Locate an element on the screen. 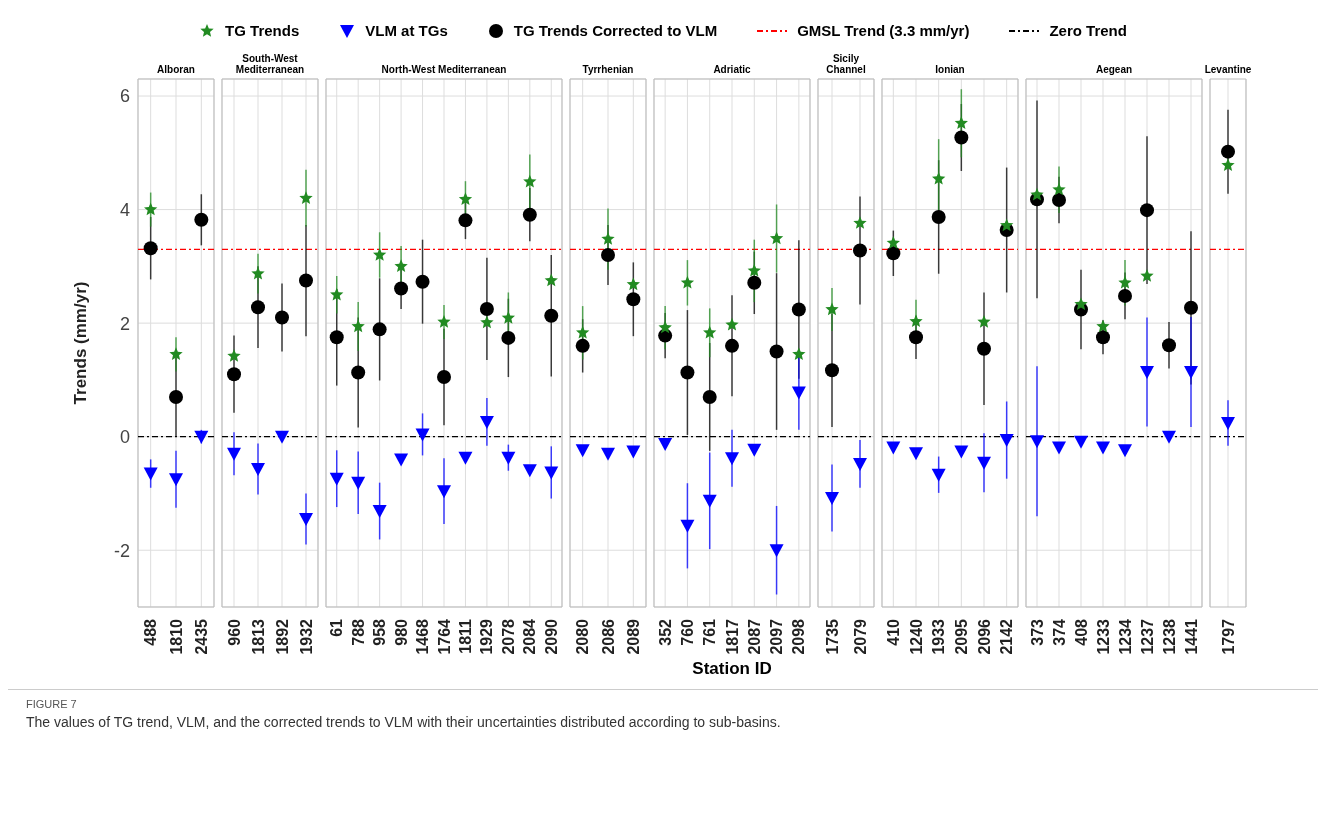  x-tick-label: 2435 is located at coordinates (201, 636).